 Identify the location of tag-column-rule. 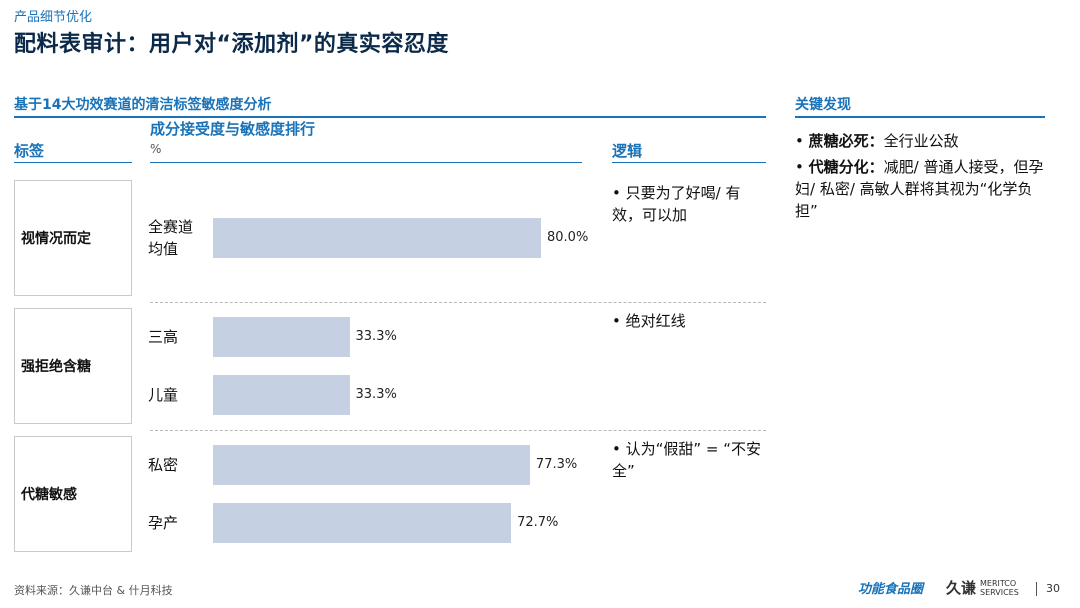
(73, 162).